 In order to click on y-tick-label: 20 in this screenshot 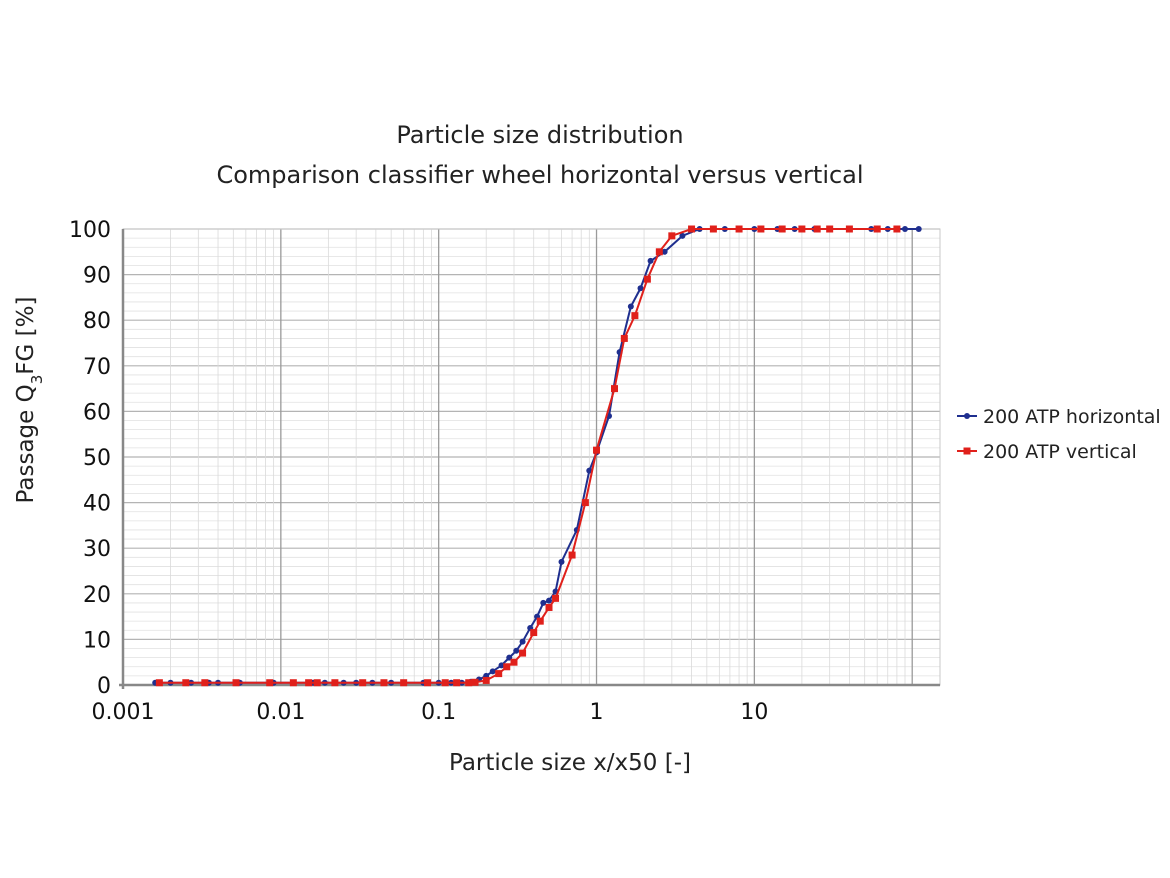, I will do `click(97, 595)`.